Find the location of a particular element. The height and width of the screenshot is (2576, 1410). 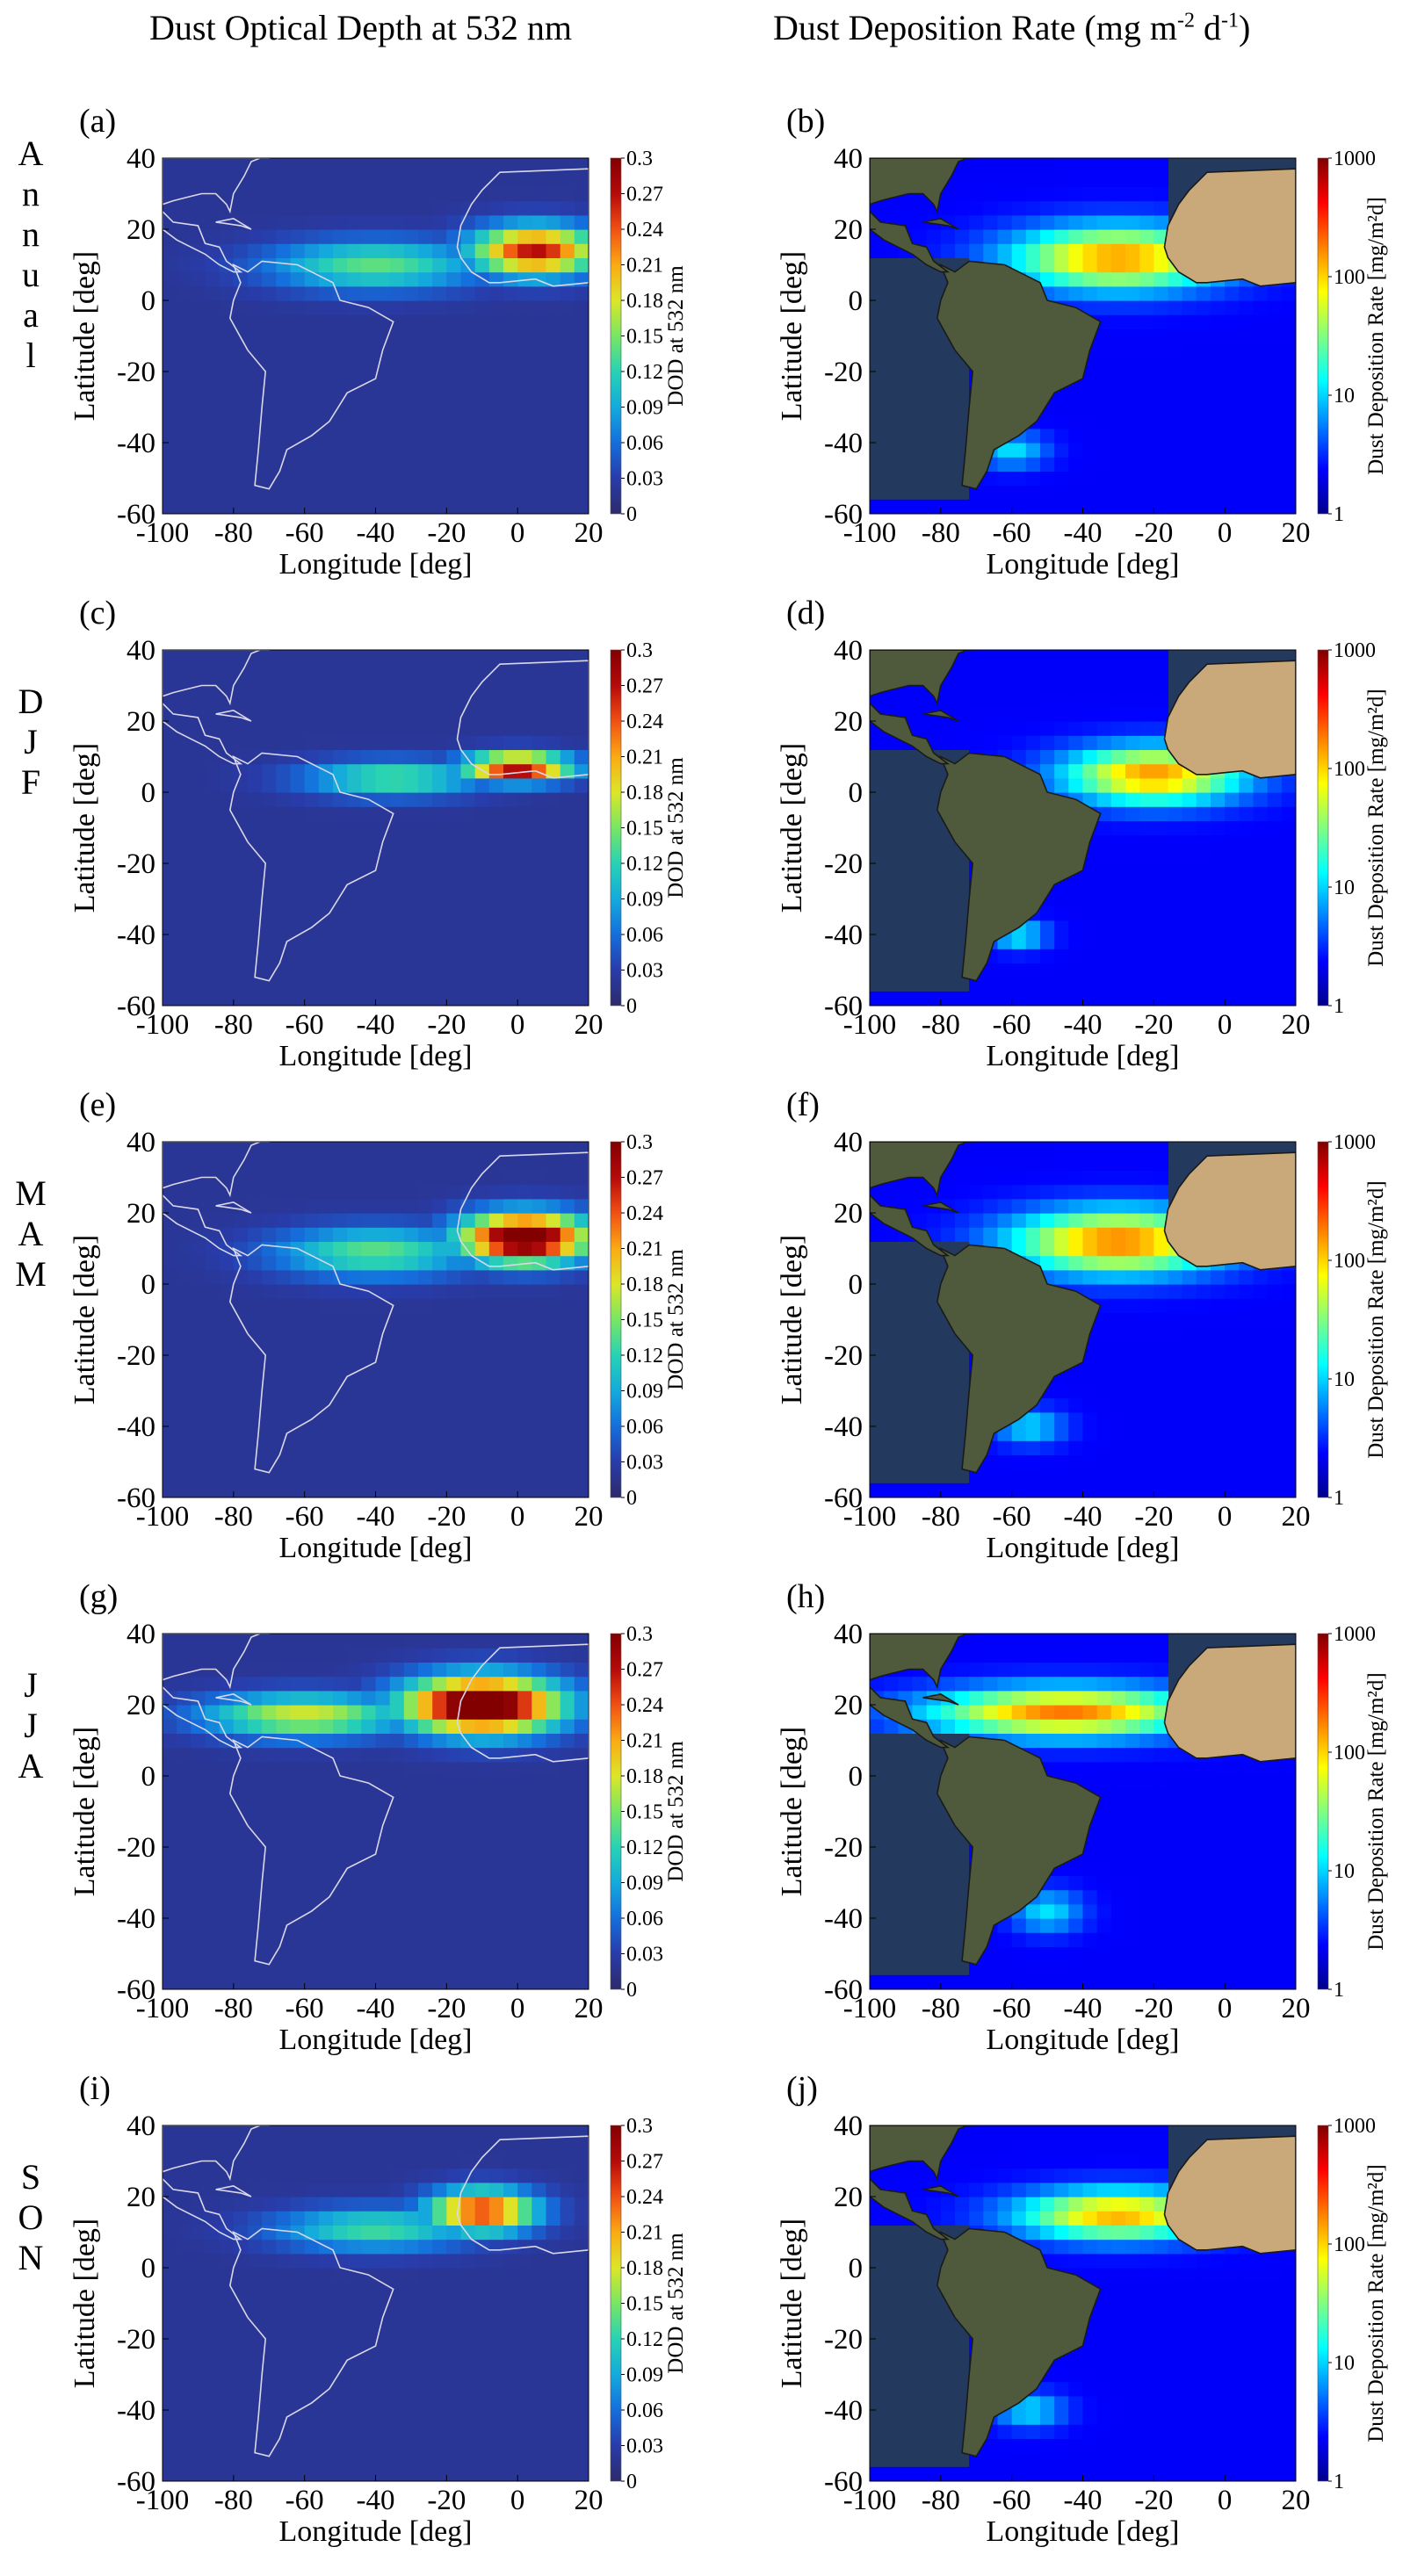

panel-letter: (i) is located at coordinates (95, 2088).